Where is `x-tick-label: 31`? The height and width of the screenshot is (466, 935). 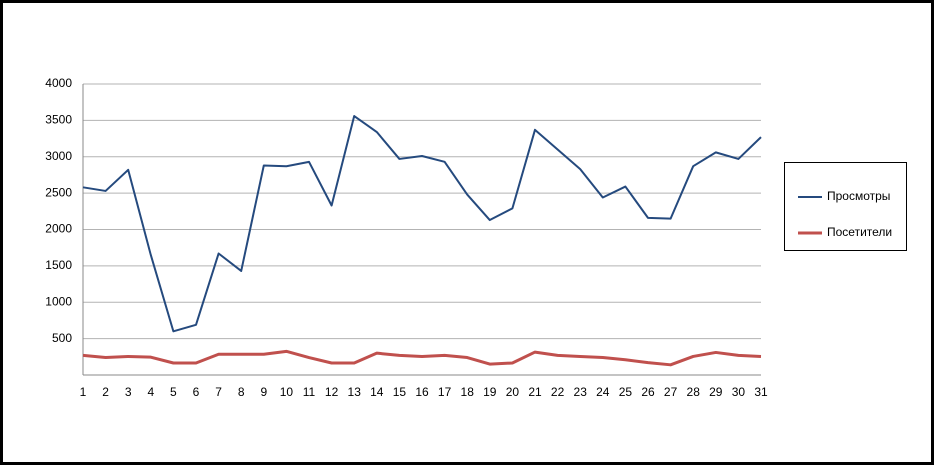
x-tick-label: 31 is located at coordinates (761, 392).